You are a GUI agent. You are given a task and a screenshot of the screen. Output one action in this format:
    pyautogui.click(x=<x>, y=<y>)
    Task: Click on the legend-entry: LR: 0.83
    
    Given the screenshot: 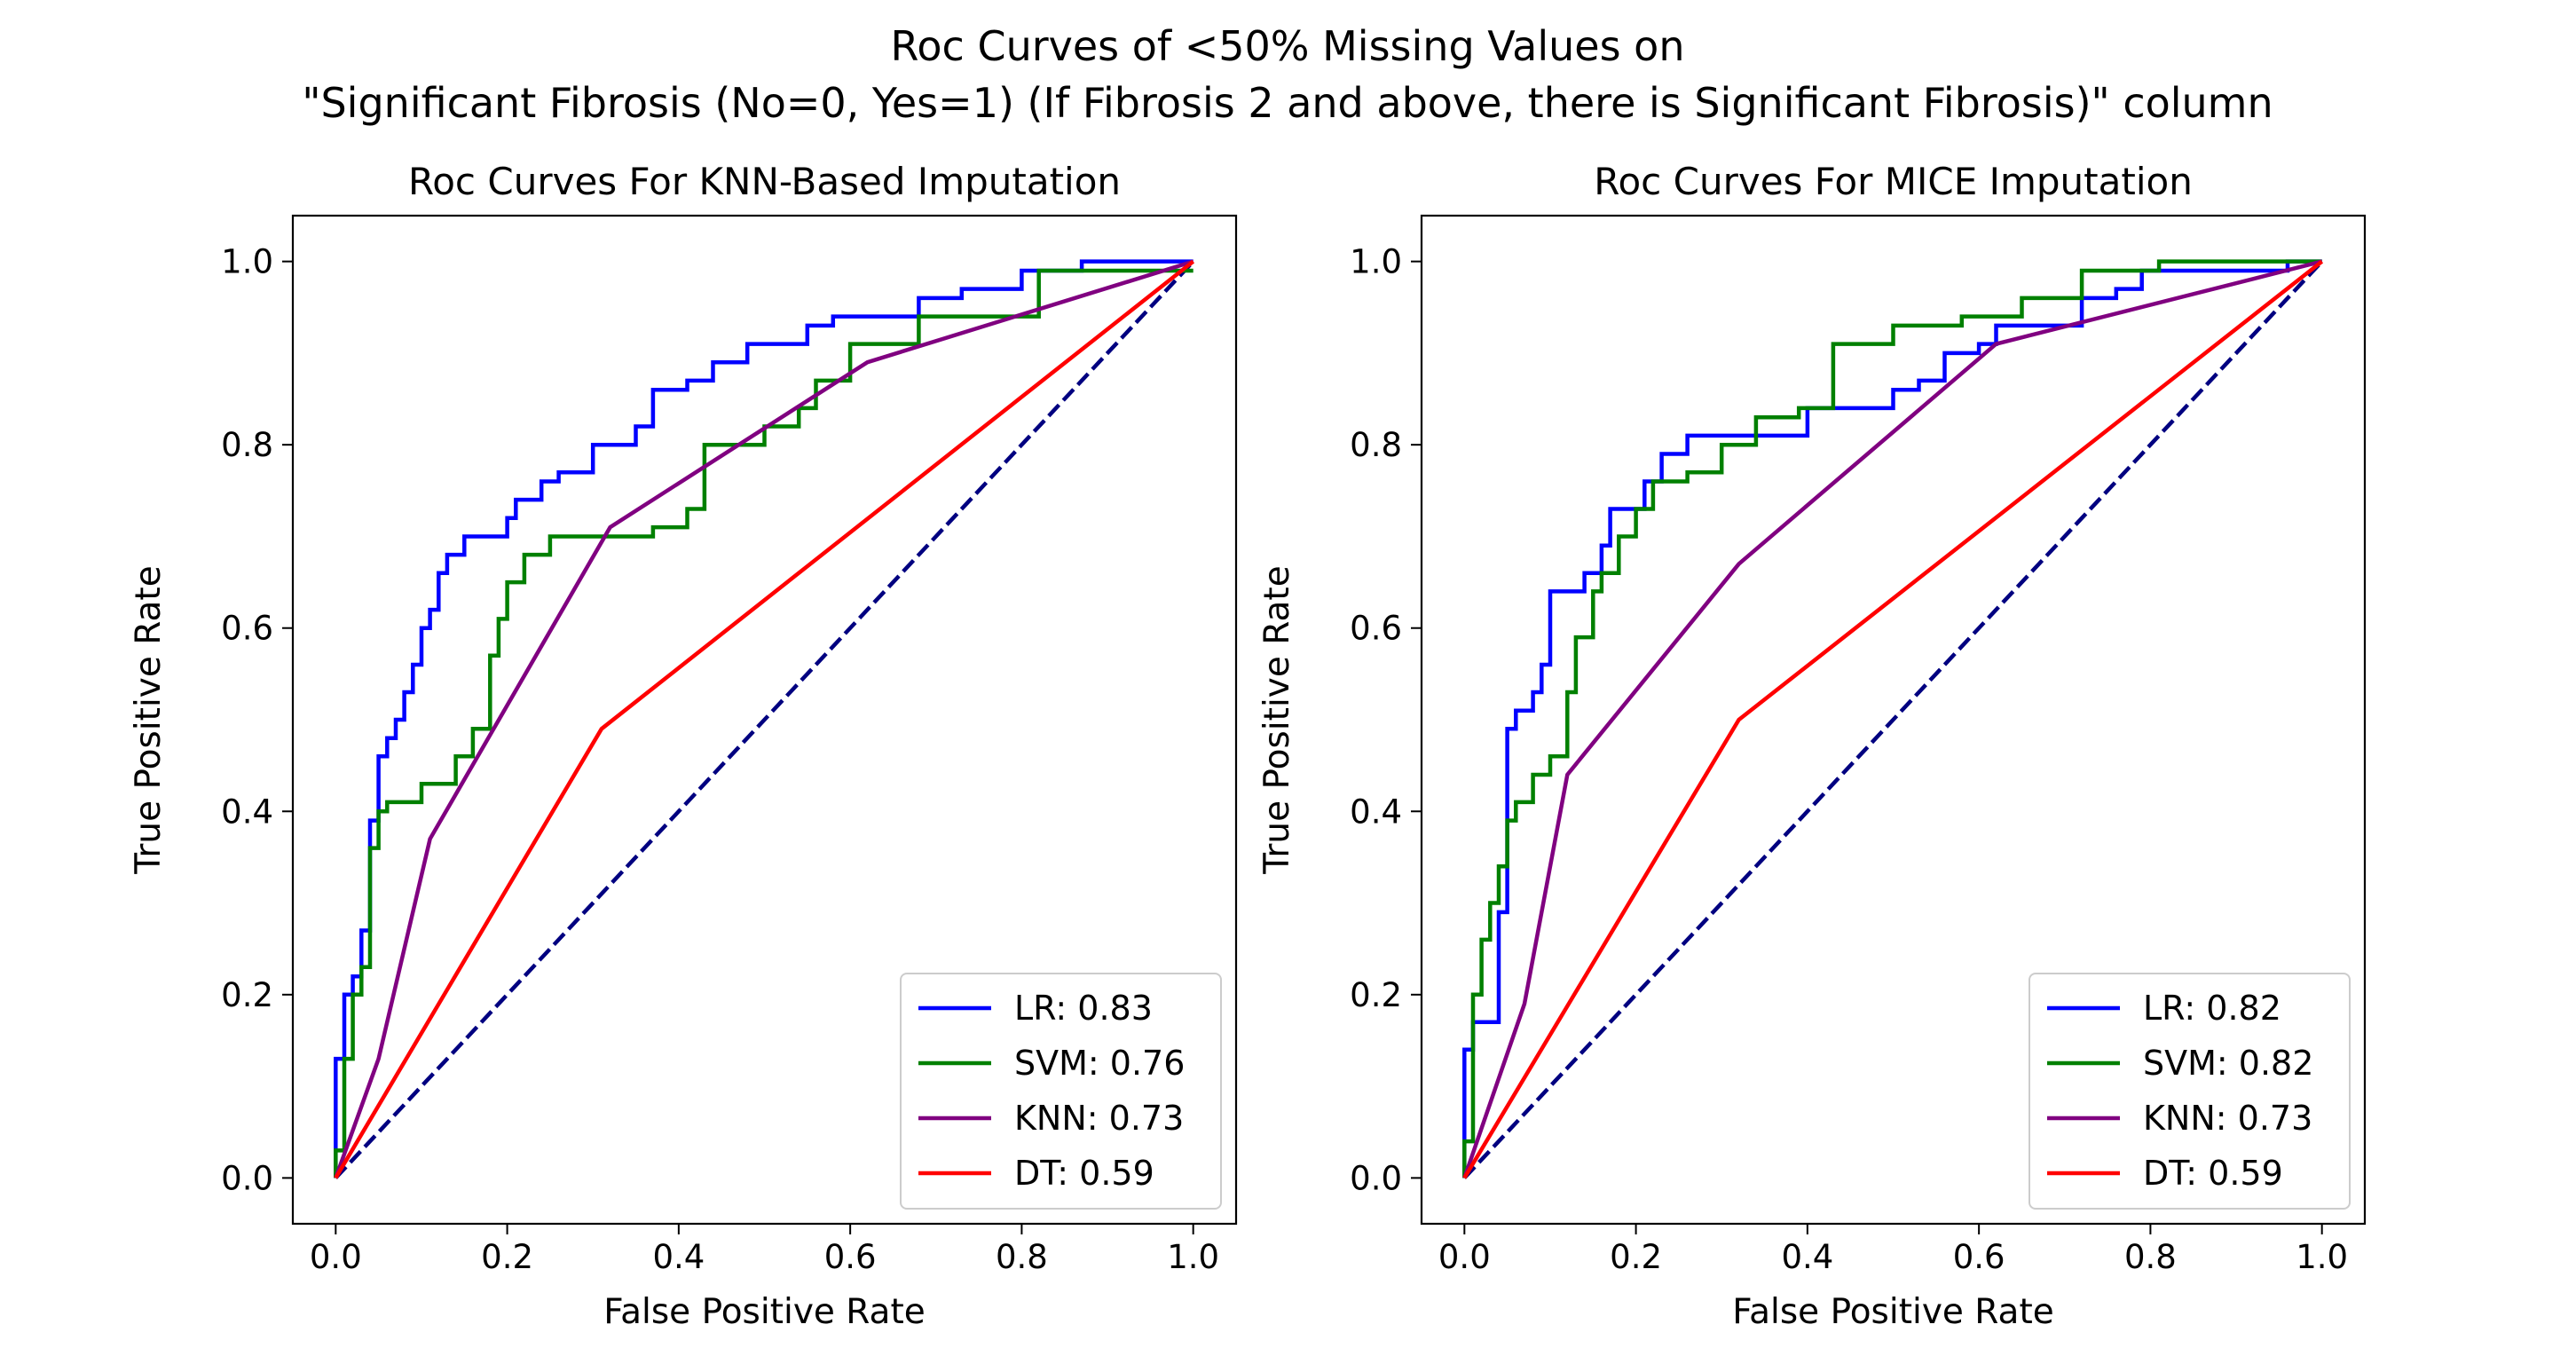 What is the action you would take?
    pyautogui.click(x=1083, y=1008)
    